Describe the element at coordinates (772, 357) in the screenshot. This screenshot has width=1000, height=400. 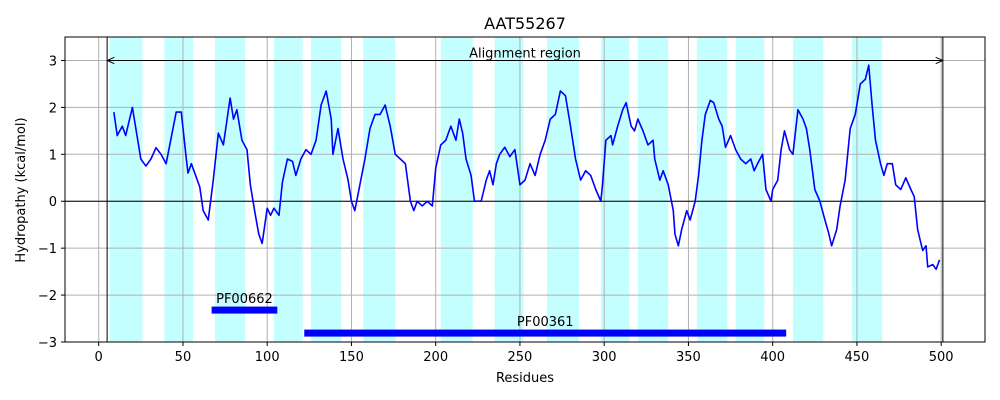
I see `x-tick-label: 400` at that location.